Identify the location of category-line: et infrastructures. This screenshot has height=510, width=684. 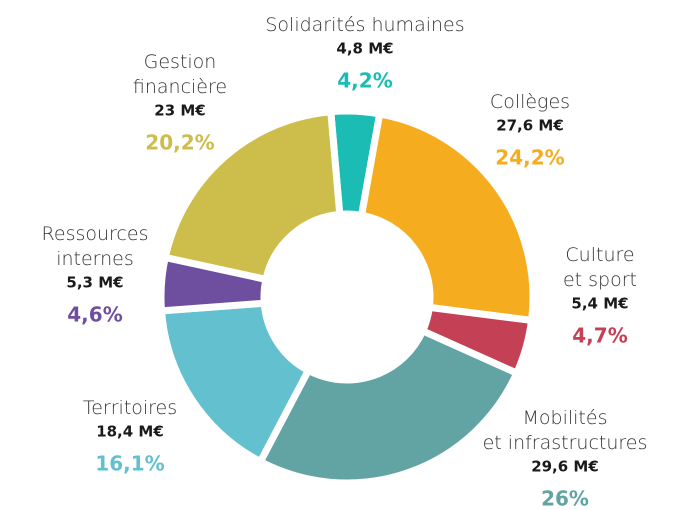
(565, 443).